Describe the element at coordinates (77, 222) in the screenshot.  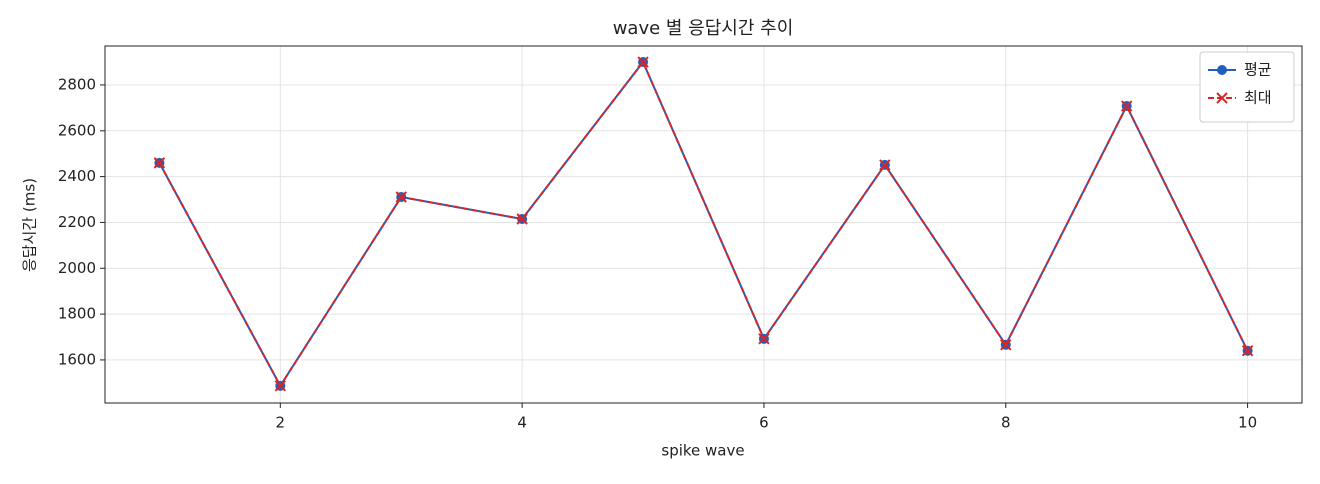
I see `y-tick-label: 2200` at that location.